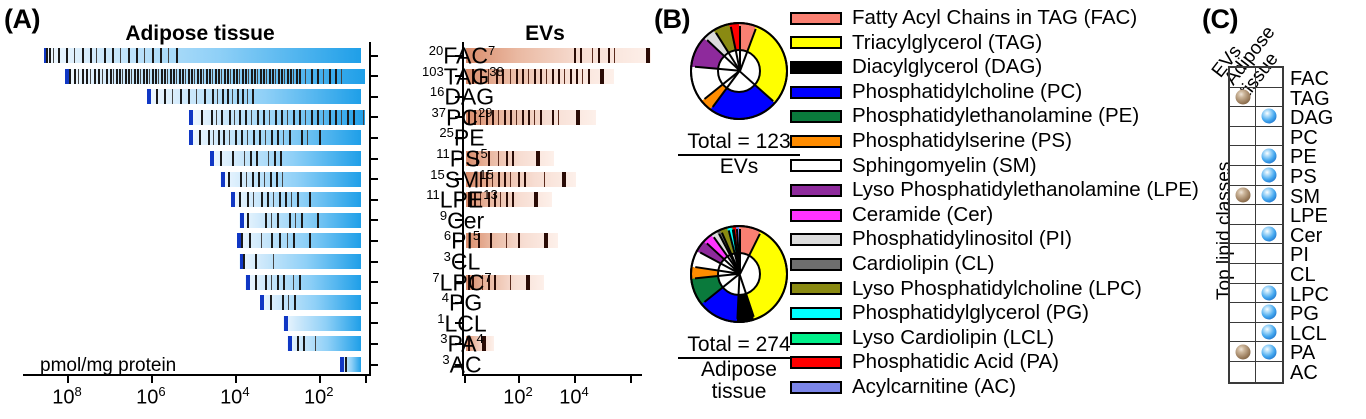  What do you see at coordinates (1243, 97) in the screenshot?
I see `grid-cell-evs-tag` at bounding box center [1243, 97].